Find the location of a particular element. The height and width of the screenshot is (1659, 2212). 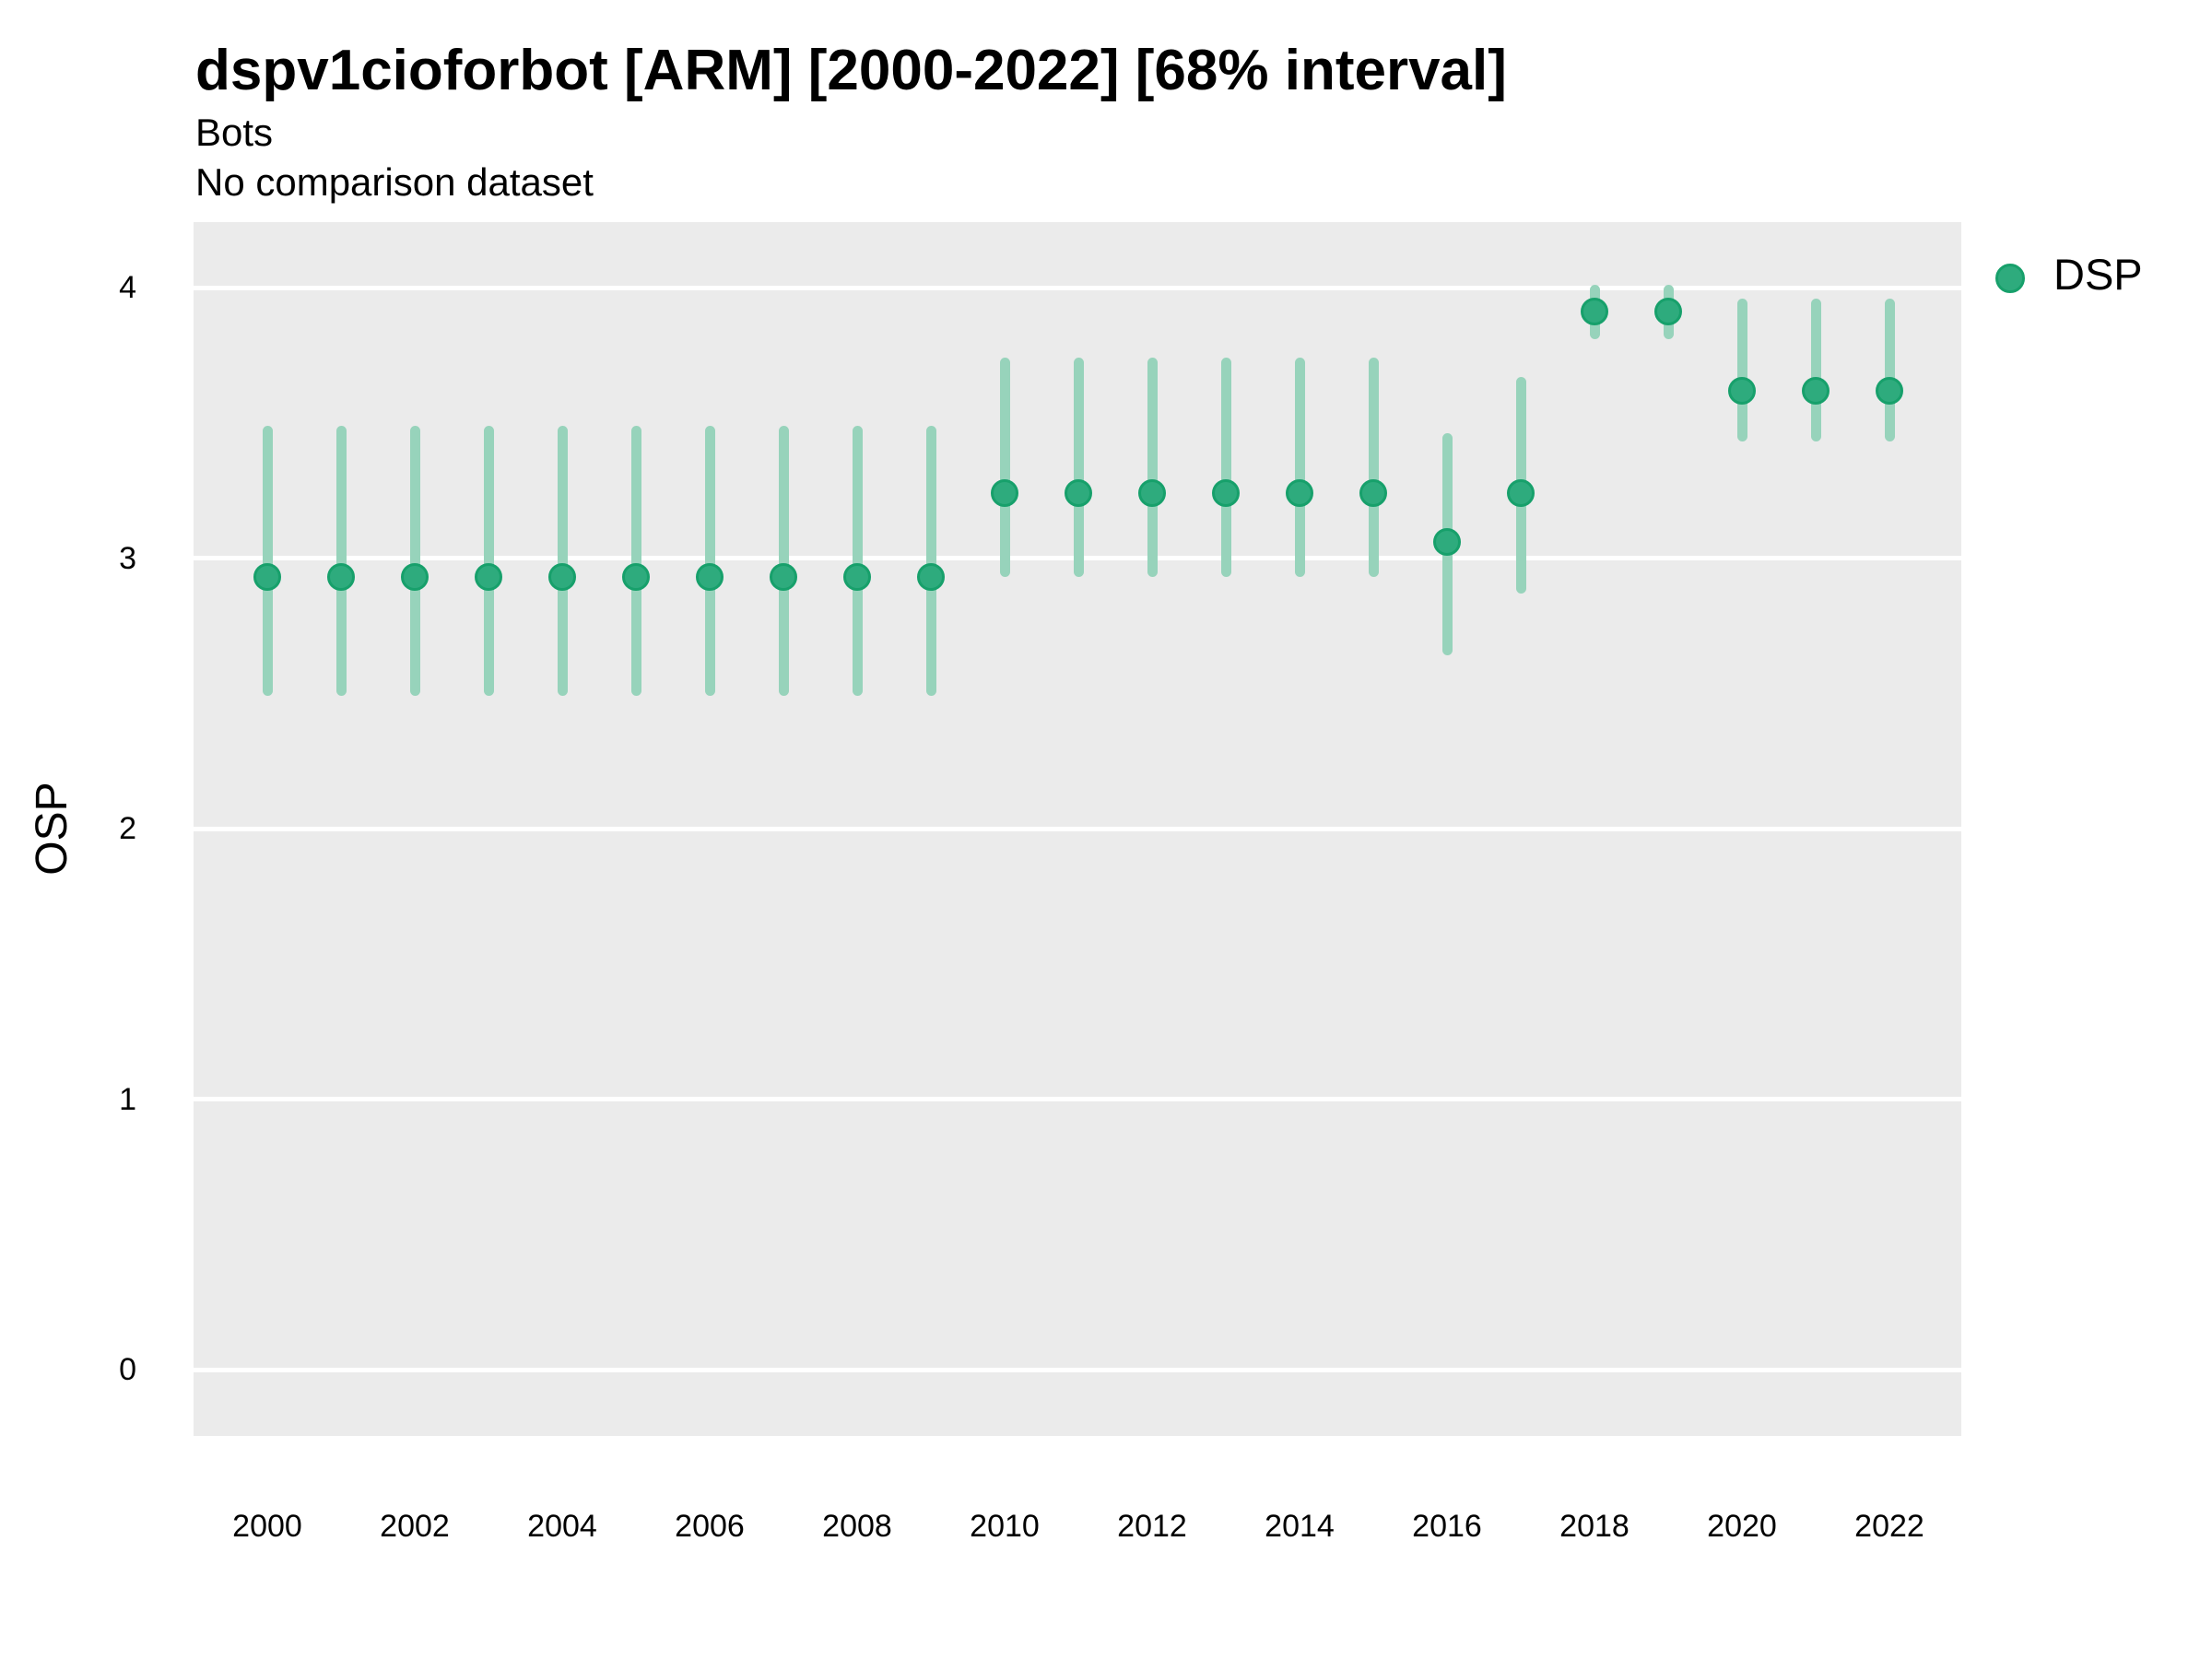

x-tick-label-2000: 2000 is located at coordinates (267, 1526).